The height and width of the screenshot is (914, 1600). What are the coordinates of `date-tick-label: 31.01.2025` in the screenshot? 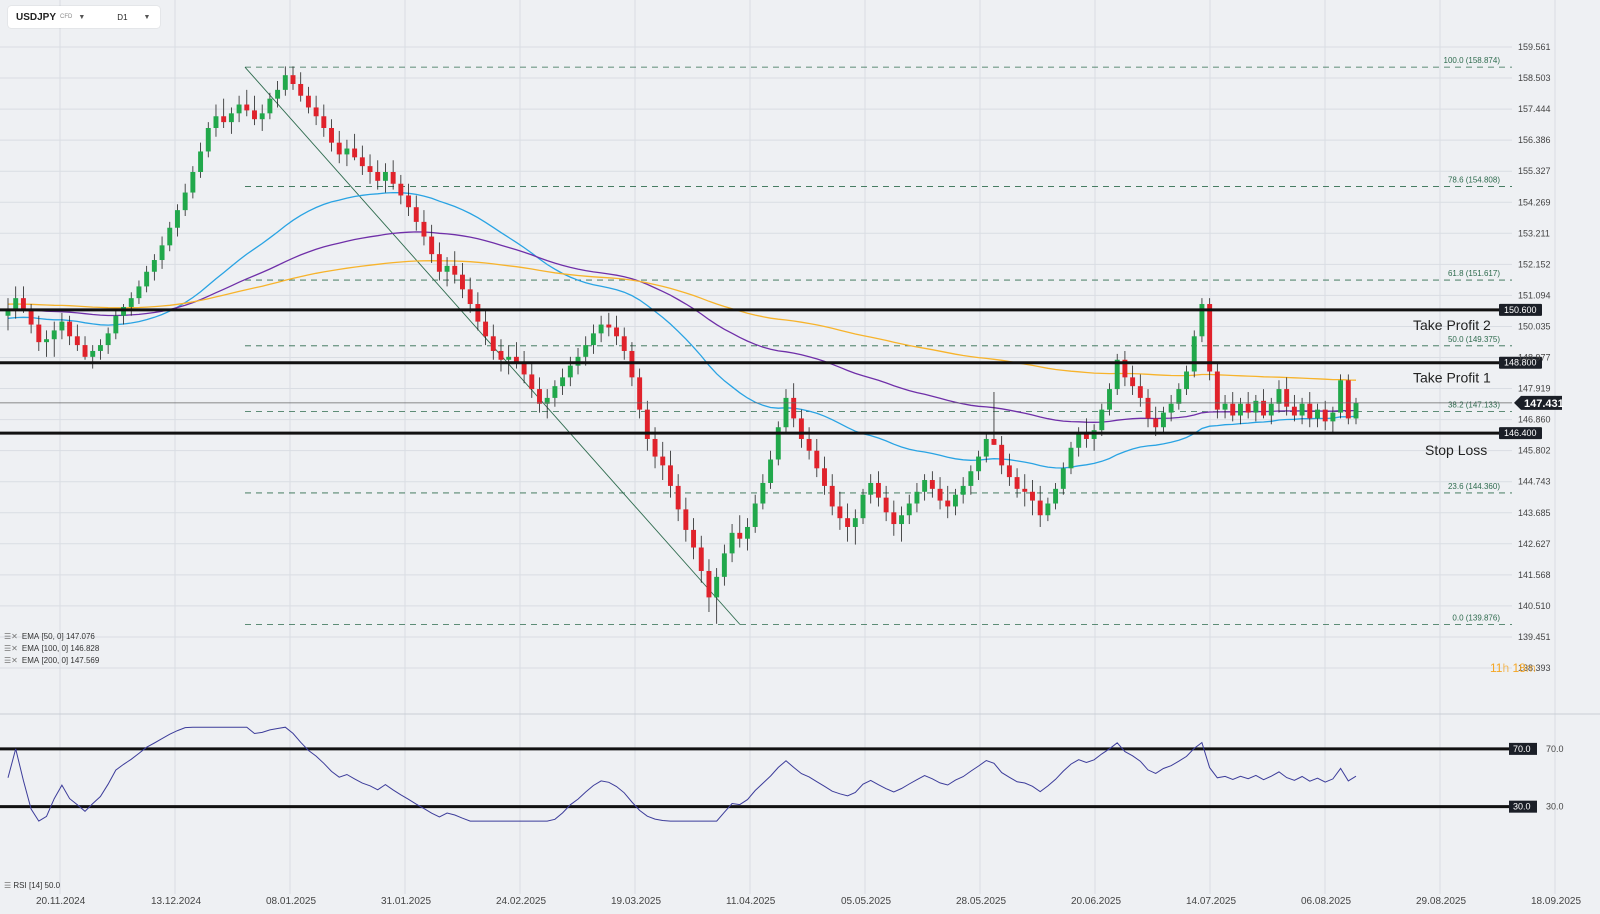 It's located at (406, 901).